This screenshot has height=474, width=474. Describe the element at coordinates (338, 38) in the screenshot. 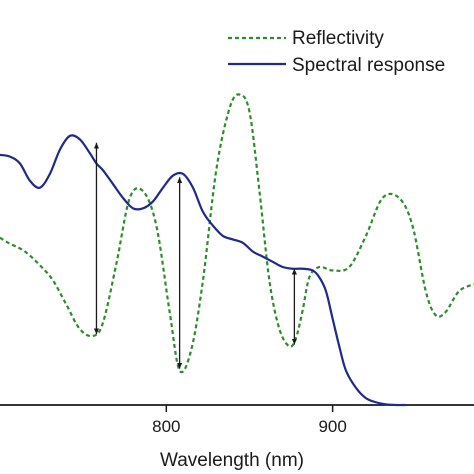

I see `legend-label-reflectivity: Reflectivity` at that location.